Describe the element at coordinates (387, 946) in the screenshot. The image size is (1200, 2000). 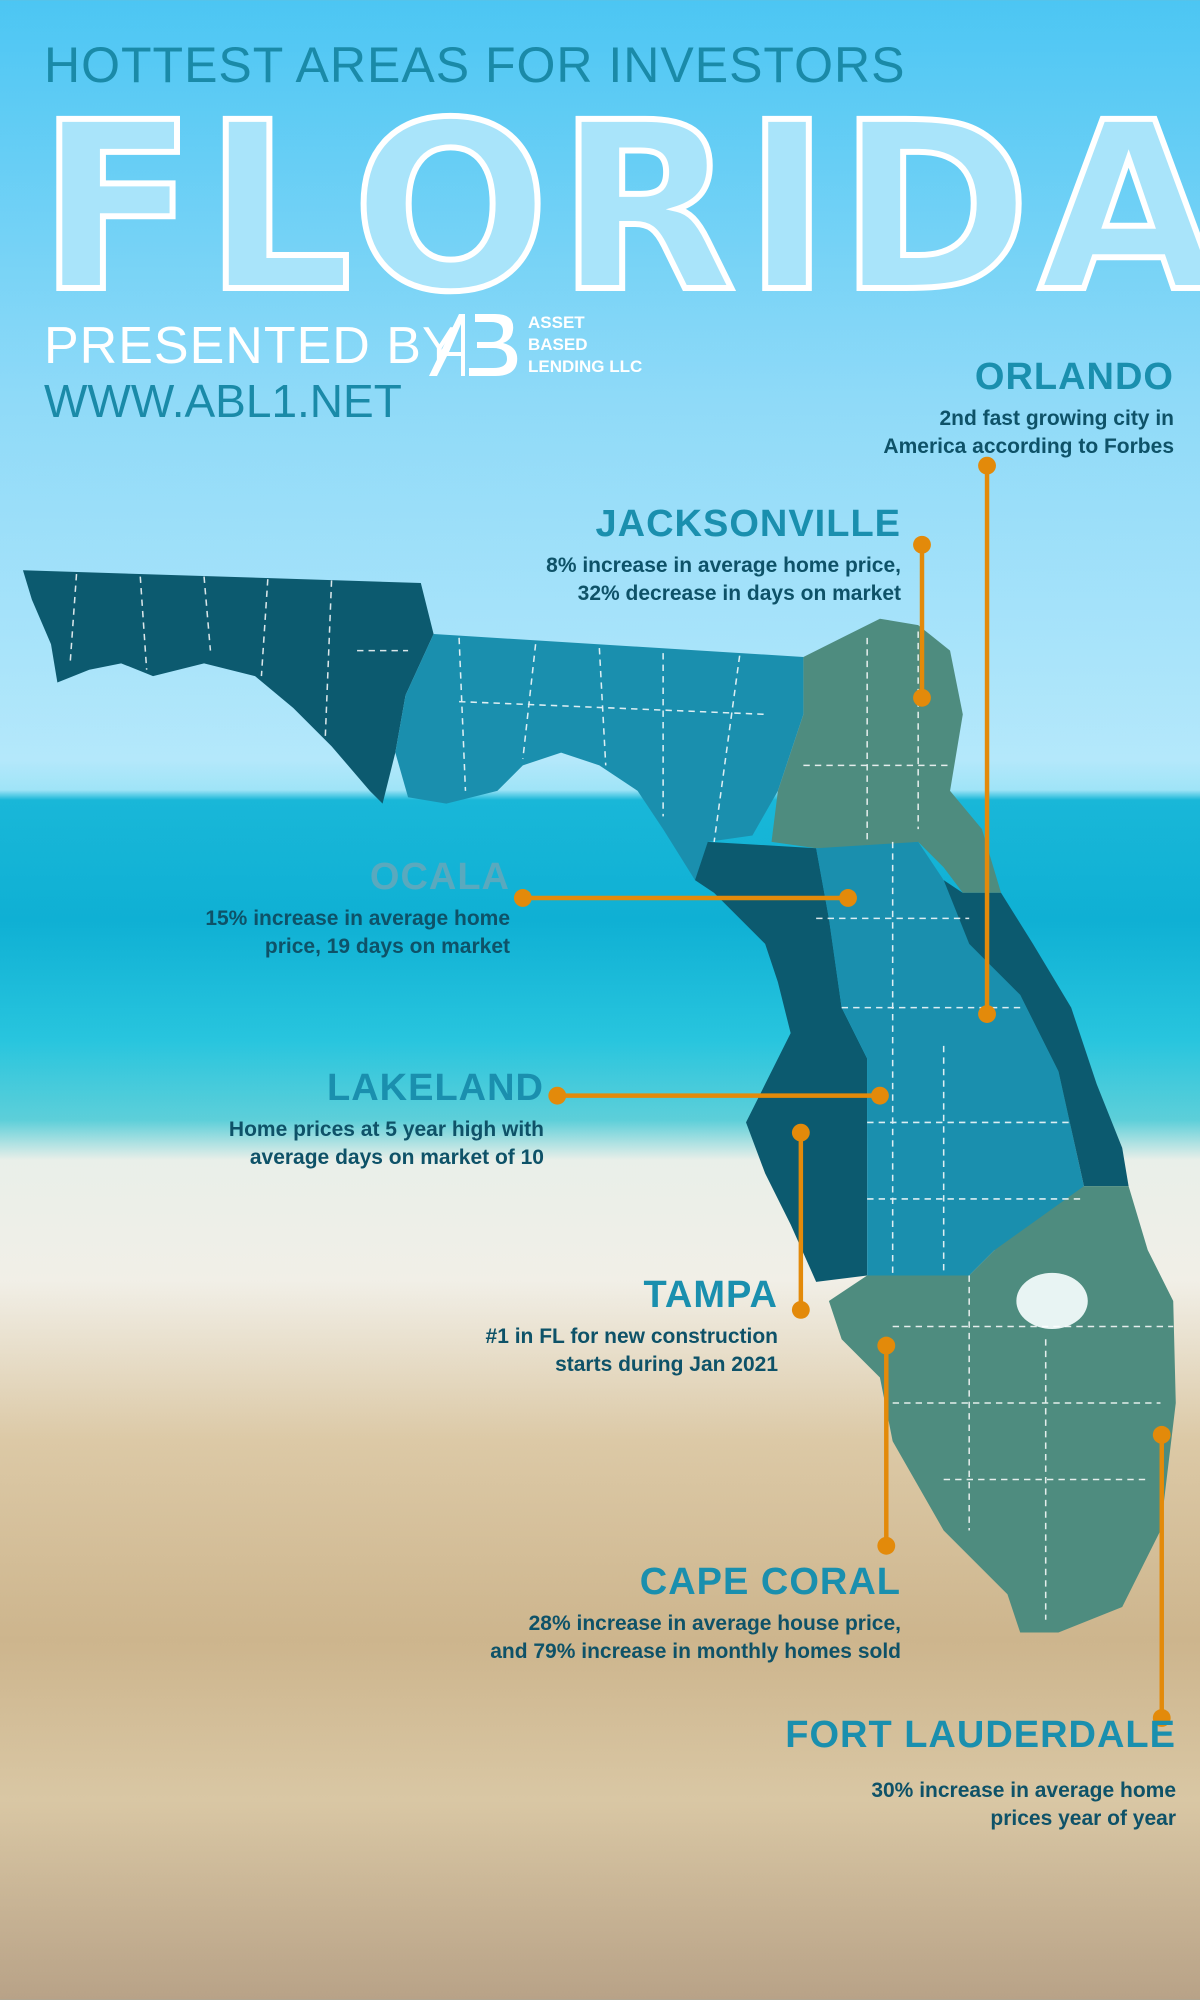
I see `desc-line: price, 19 days on market` at that location.